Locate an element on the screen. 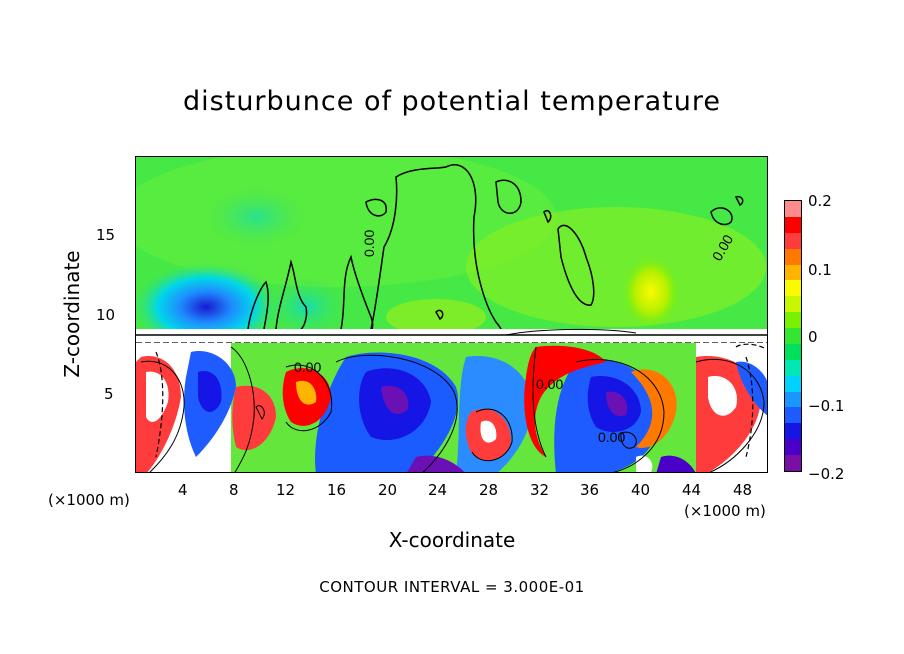 The image size is (904, 654). contour-lines-lower is located at coordinates (452, 409).